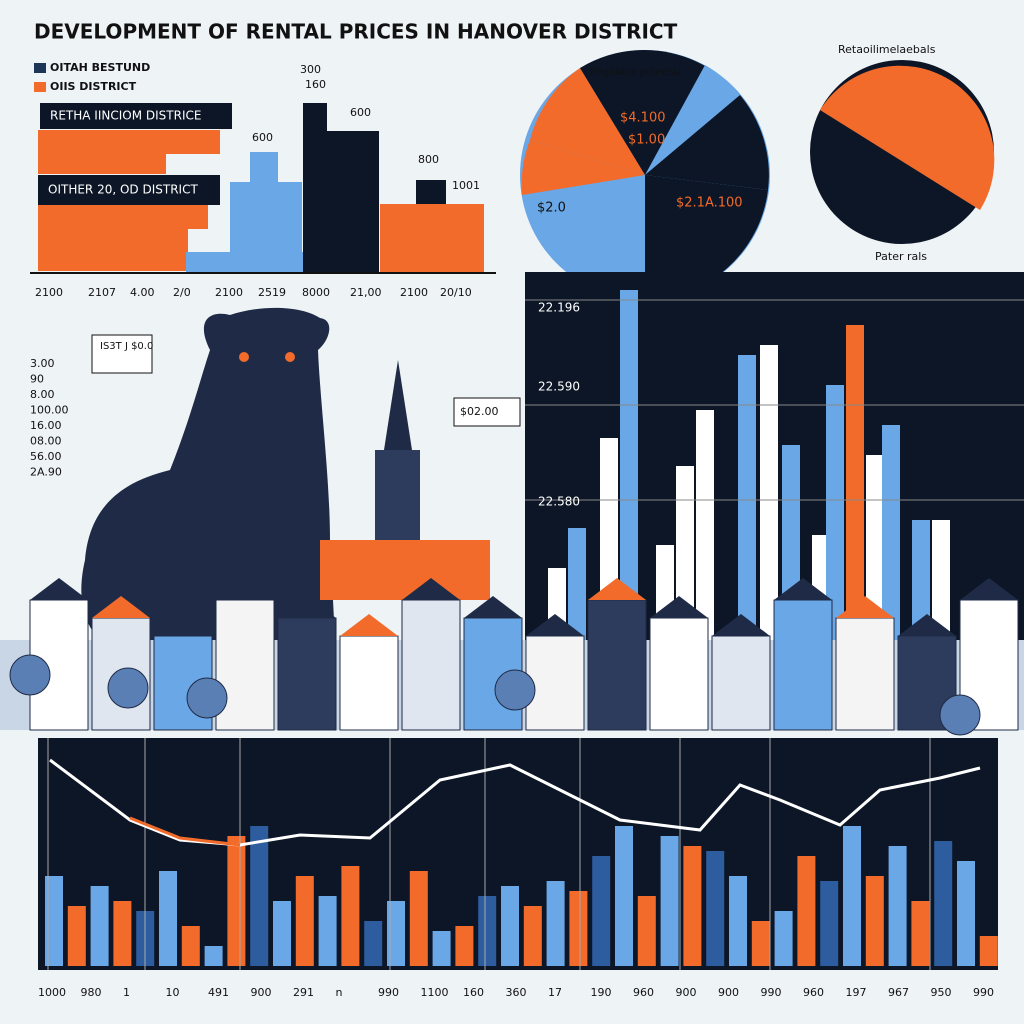 The image size is (1024, 1024). I want to click on panther, so click(208, 473).